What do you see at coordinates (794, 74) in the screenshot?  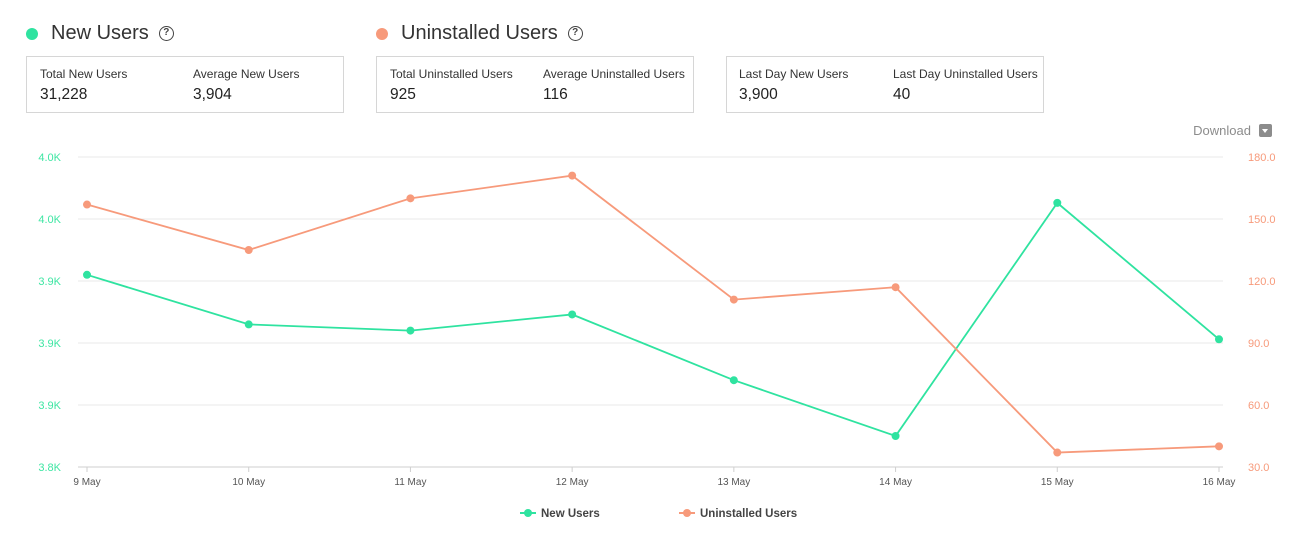 I see `last-day-new-users-label: Last Day New Users` at bounding box center [794, 74].